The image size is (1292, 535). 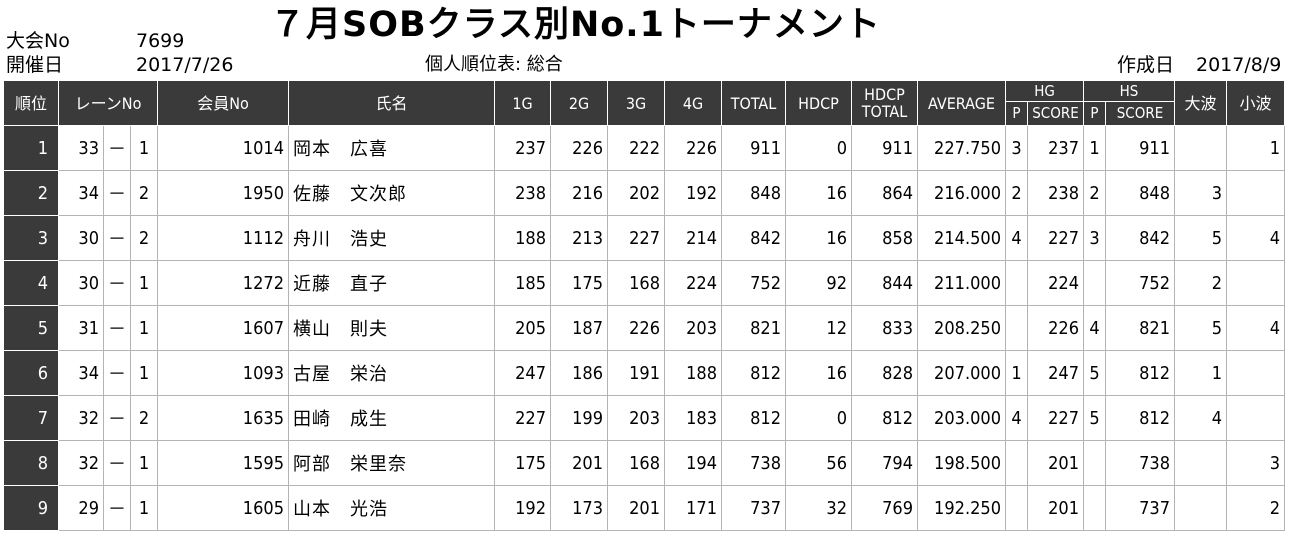 I want to click on hdcp-cell: 12, so click(x=818, y=328).